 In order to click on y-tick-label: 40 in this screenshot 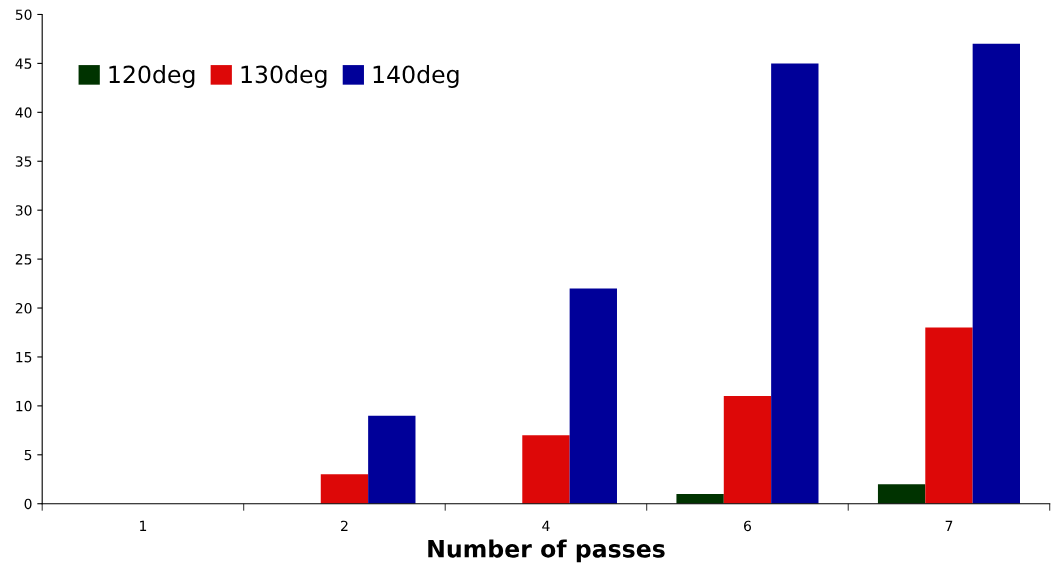, I will do `click(23, 112)`.